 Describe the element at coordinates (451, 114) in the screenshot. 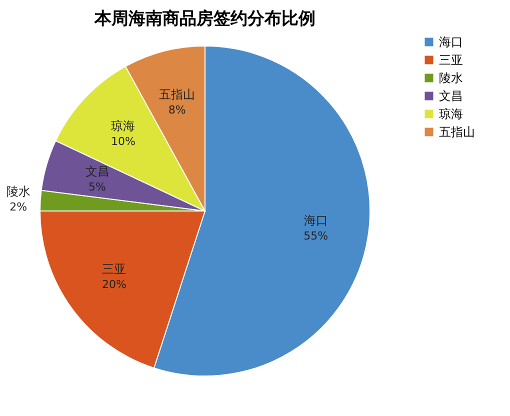

I see `legend-label: 琼海` at that location.